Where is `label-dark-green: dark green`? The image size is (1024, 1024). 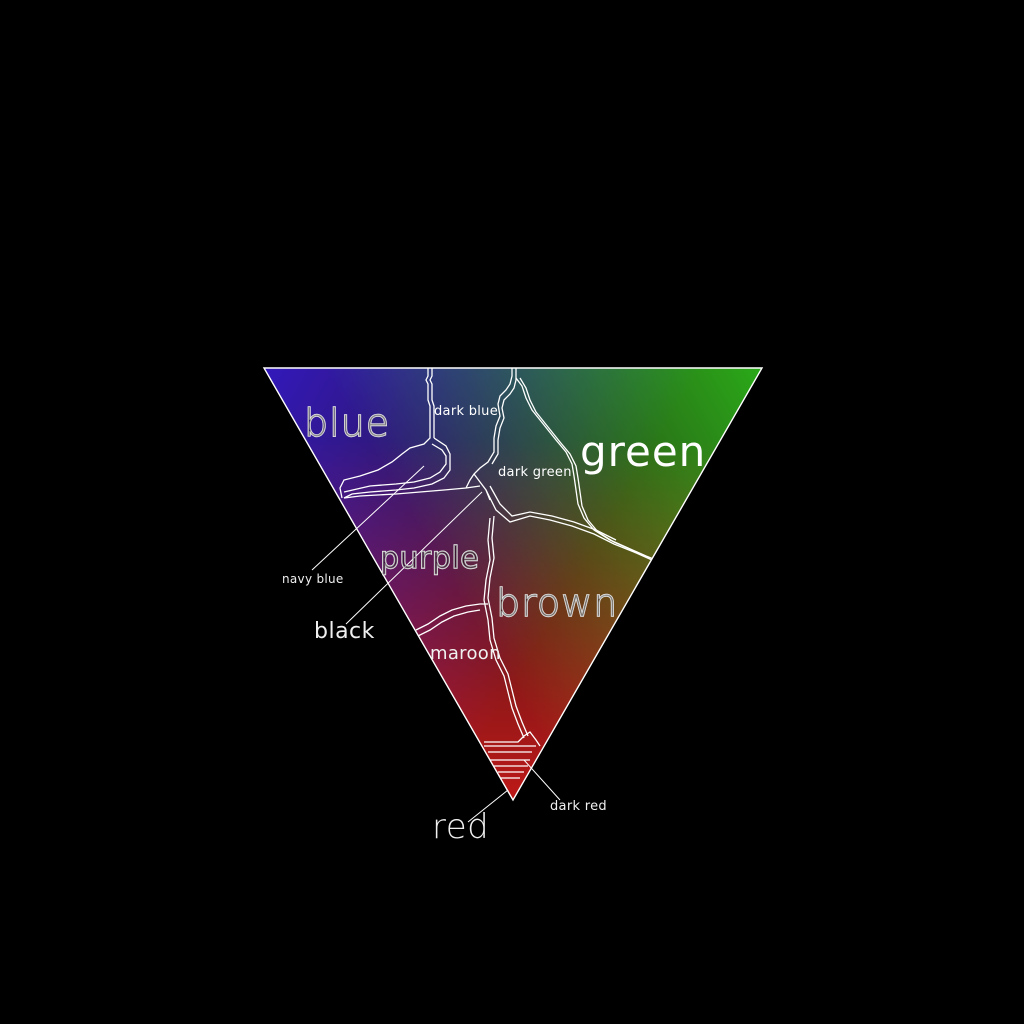
label-dark-green: dark green is located at coordinates (535, 472).